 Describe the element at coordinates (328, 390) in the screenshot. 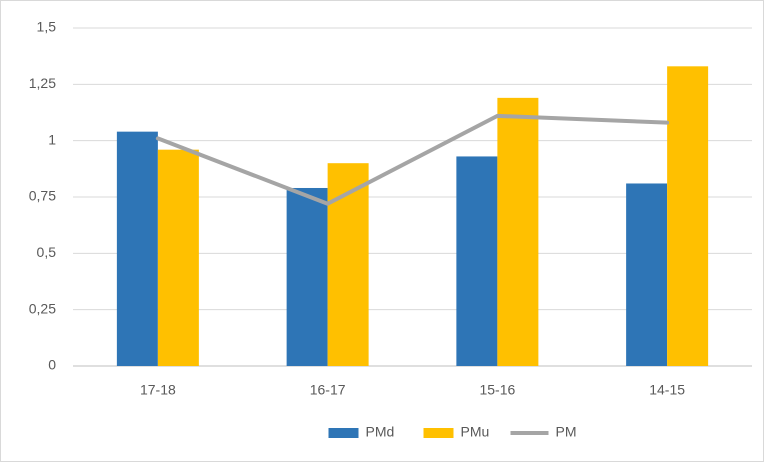

I see `x-tick-label: 16-17` at that location.